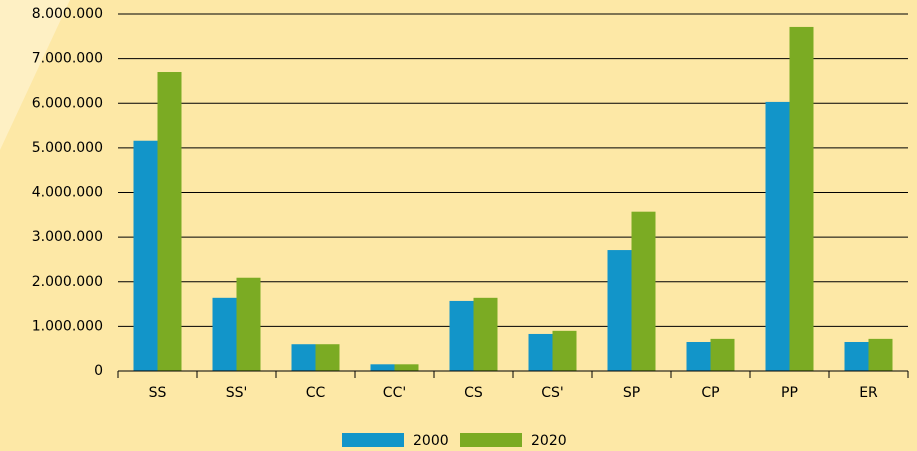 This screenshot has height=451, width=917. I want to click on y-tick-label: 2.000.000, so click(67, 282).